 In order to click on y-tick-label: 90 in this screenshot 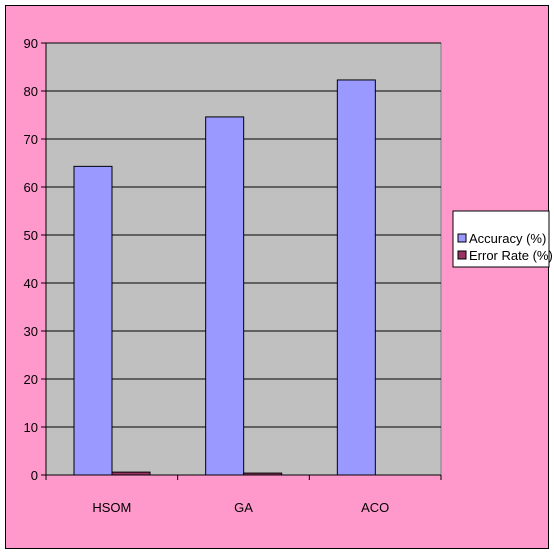, I will do `click(31, 43)`.